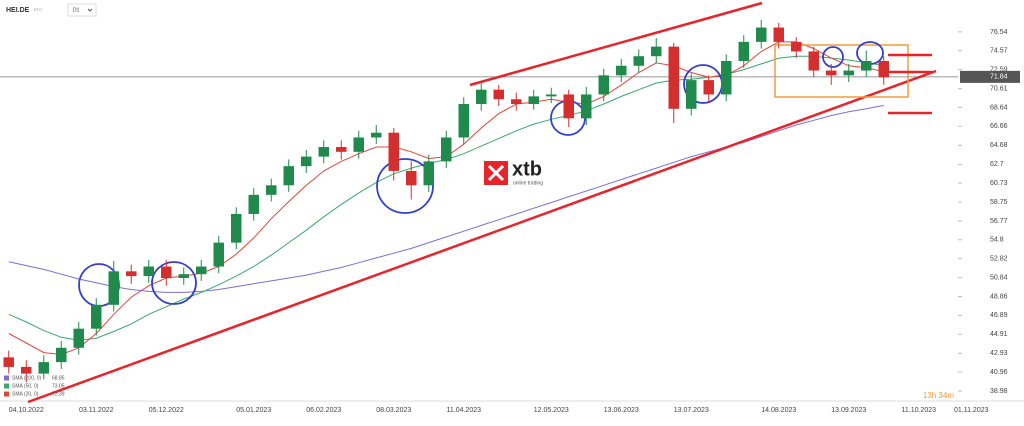 Image resolution: width=1024 pixels, height=426 pixels. Describe the element at coordinates (999, 107) in the screenshot. I see `y-tick-label: 68.64` at that location.